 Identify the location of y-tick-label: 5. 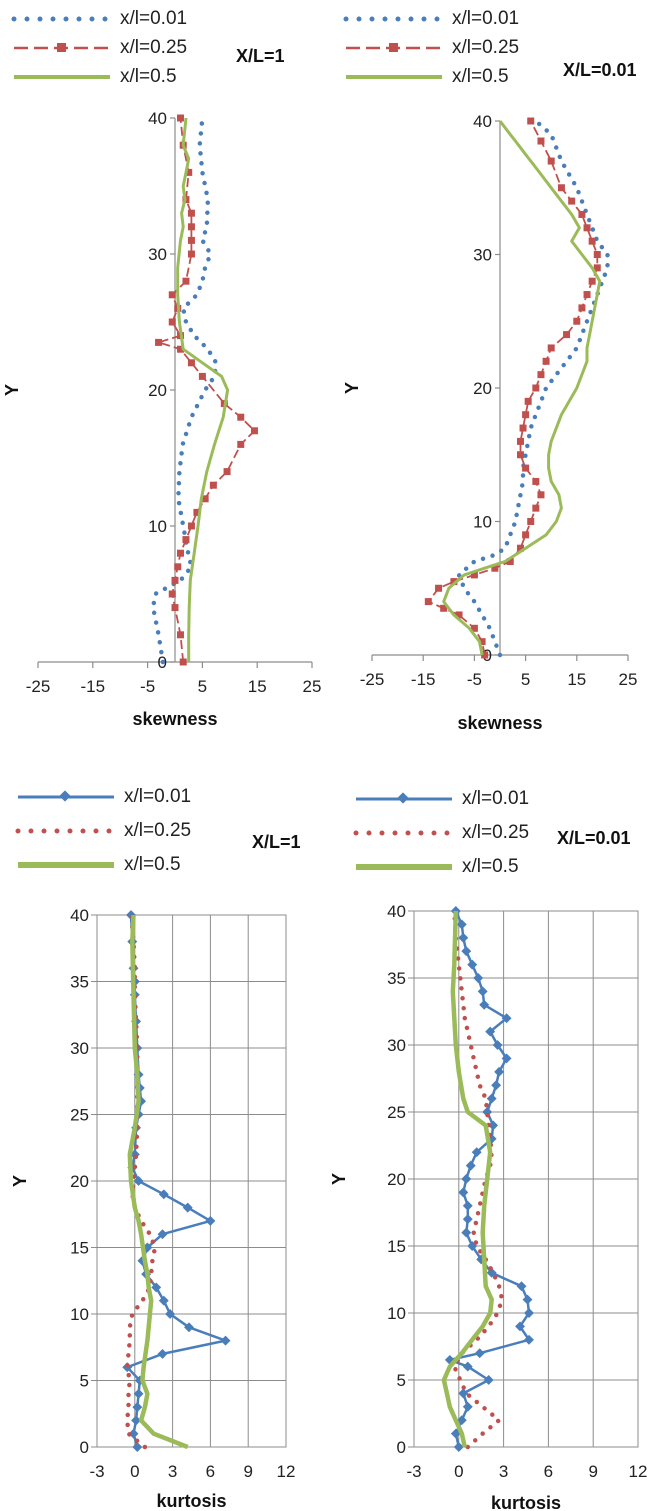
(401, 1380).